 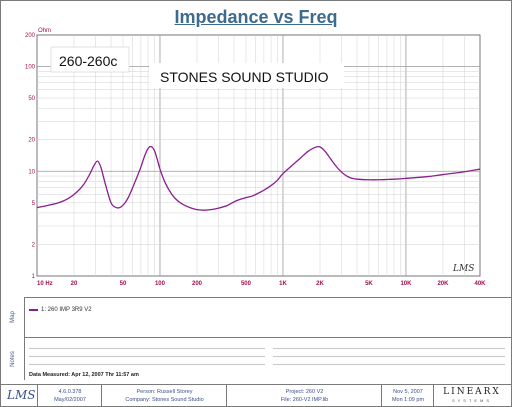 I want to click on file-name: File: 260-V2 IMP.lib, so click(x=304, y=400).